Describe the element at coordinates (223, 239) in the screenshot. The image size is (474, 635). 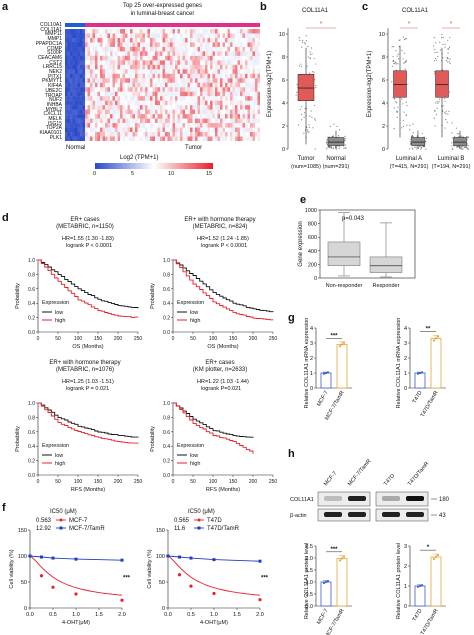
I see `km-hr: HR=1.52 (1.24 -1.85)` at that location.